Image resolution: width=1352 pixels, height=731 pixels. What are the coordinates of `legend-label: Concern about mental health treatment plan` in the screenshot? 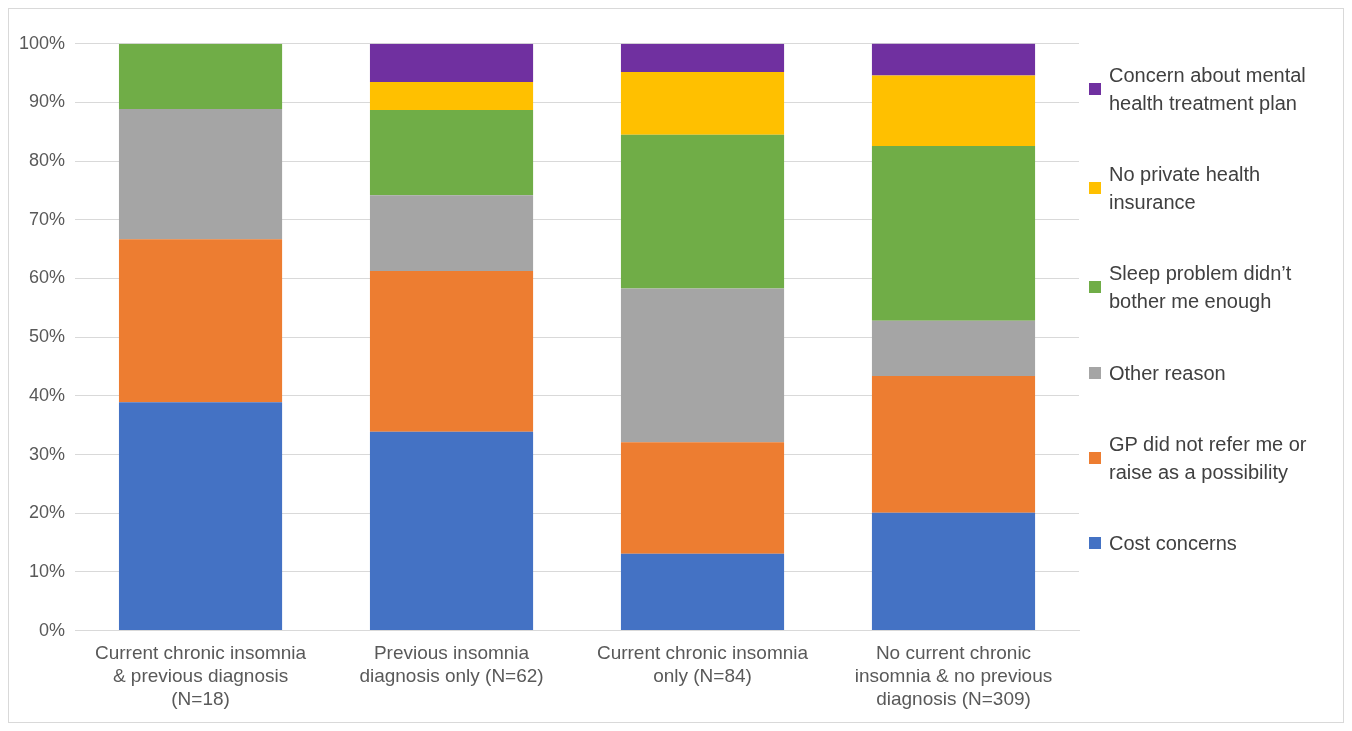 It's located at (1208, 89).